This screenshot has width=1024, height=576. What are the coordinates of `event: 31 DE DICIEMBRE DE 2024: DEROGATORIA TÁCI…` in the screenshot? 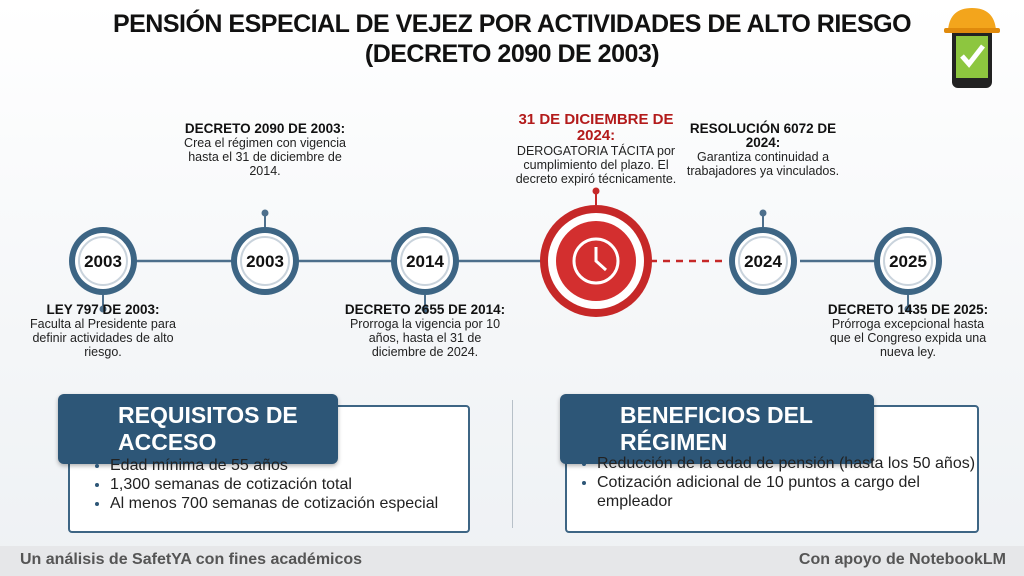 It's located at (596, 149).